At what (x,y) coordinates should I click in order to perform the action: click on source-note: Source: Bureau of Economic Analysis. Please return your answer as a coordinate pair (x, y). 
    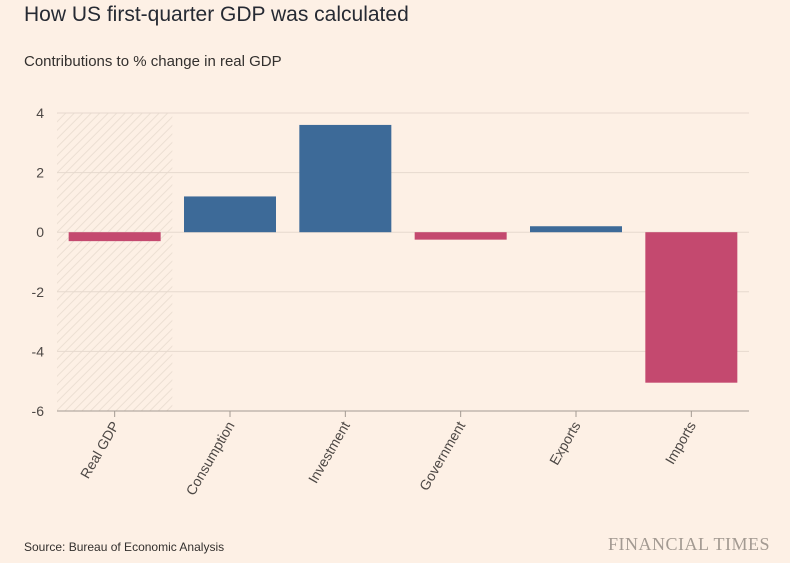
    Looking at the image, I should click on (124, 547).